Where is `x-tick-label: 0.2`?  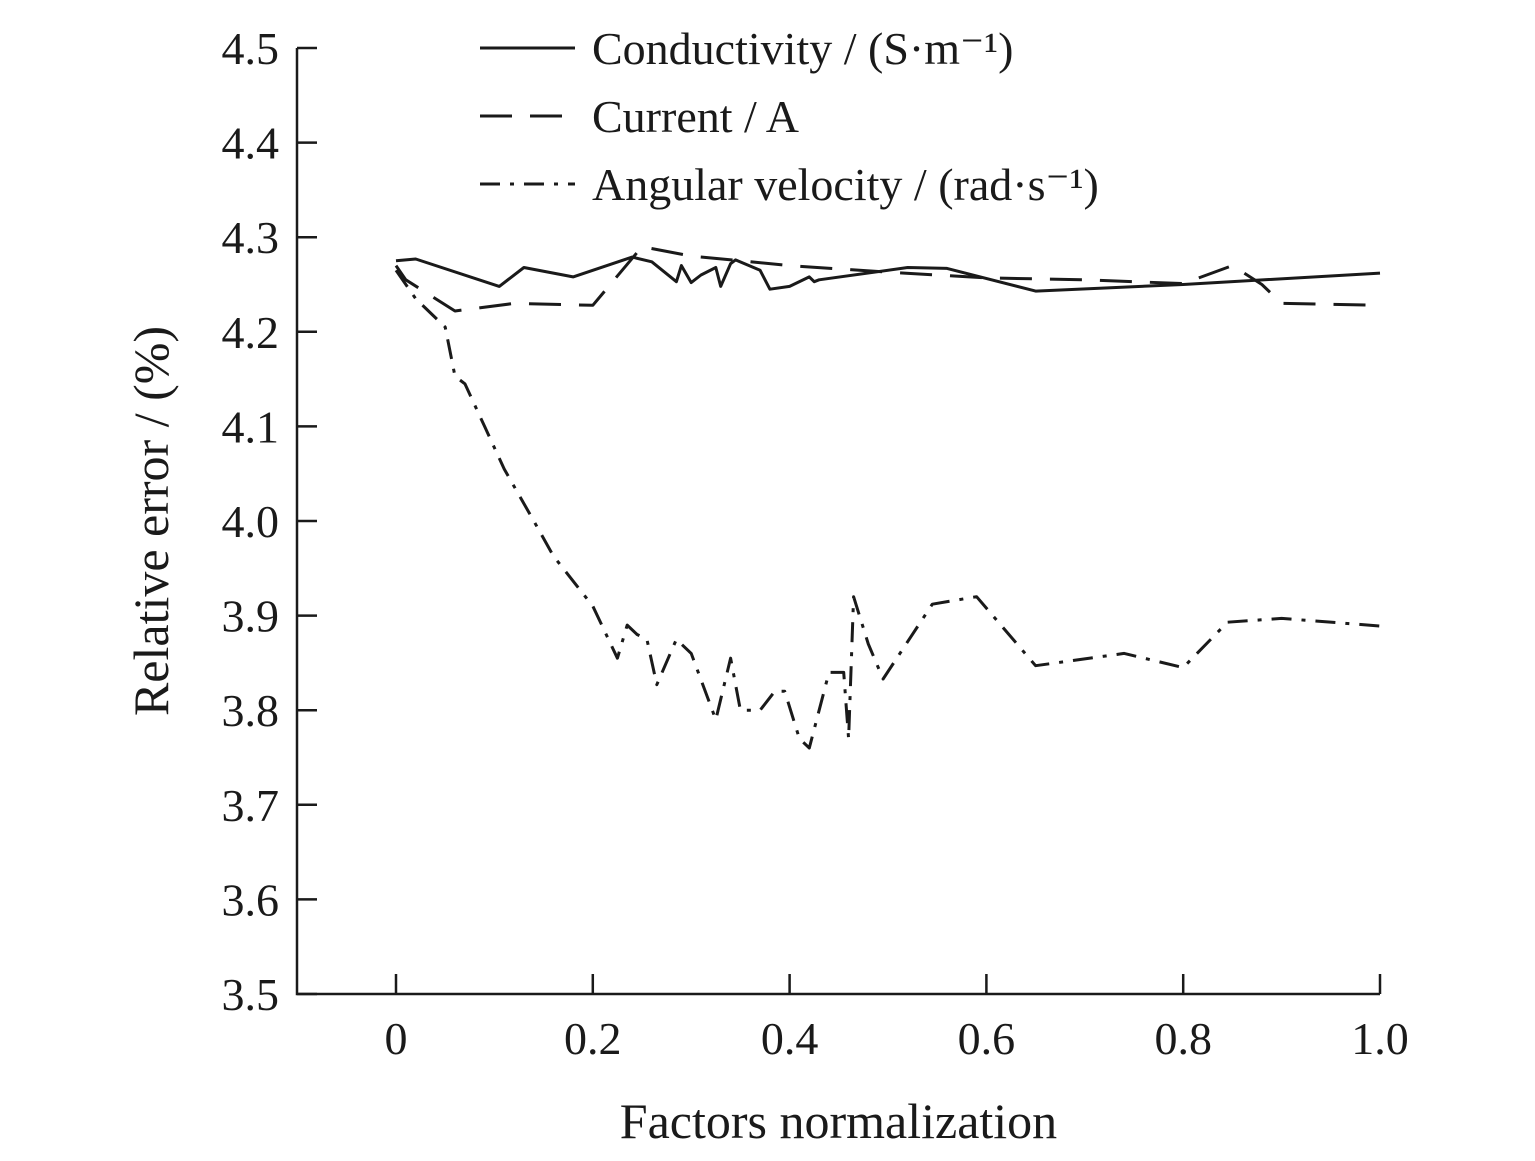
x-tick-label: 0.2 is located at coordinates (593, 1038).